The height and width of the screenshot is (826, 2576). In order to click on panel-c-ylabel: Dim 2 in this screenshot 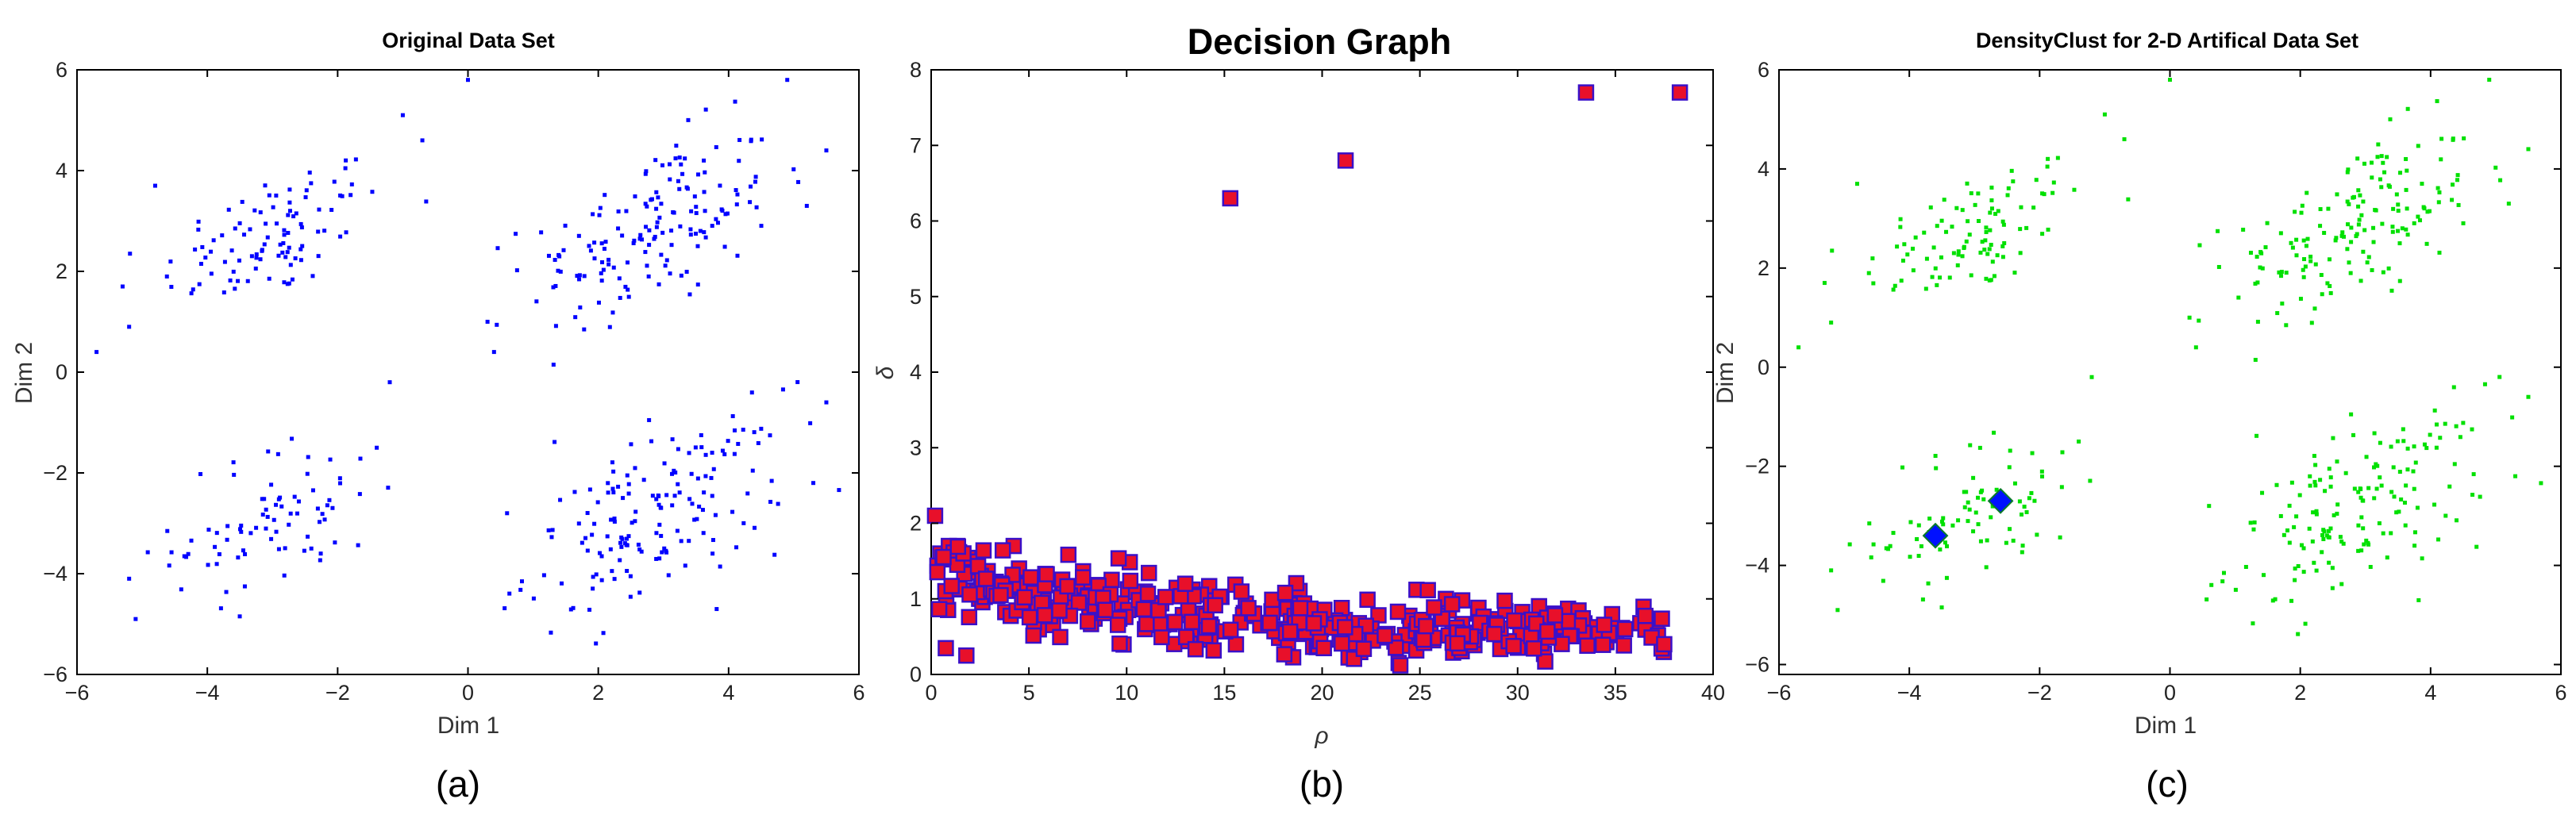, I will do `click(1725, 373)`.